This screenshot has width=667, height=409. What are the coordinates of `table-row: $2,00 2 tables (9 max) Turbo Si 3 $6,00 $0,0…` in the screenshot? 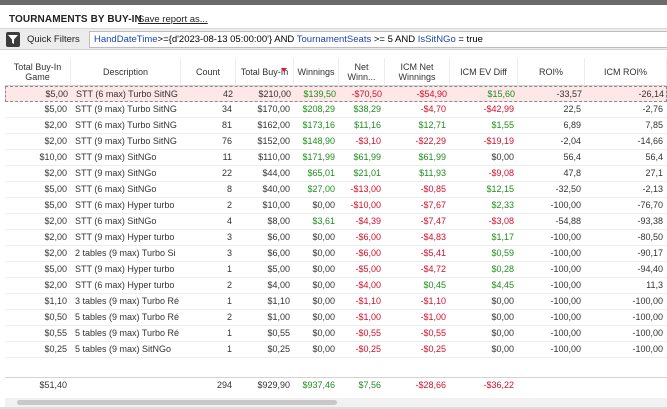 It's located at (336, 254).